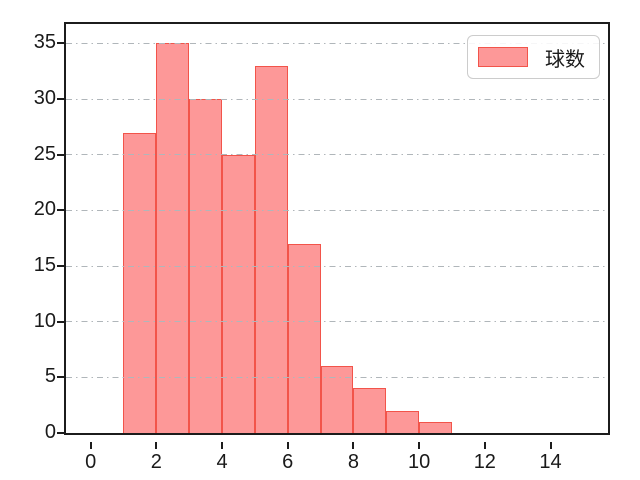 This screenshot has height=480, width=640. I want to click on x-axis-tick-label: 6, so click(288, 462).